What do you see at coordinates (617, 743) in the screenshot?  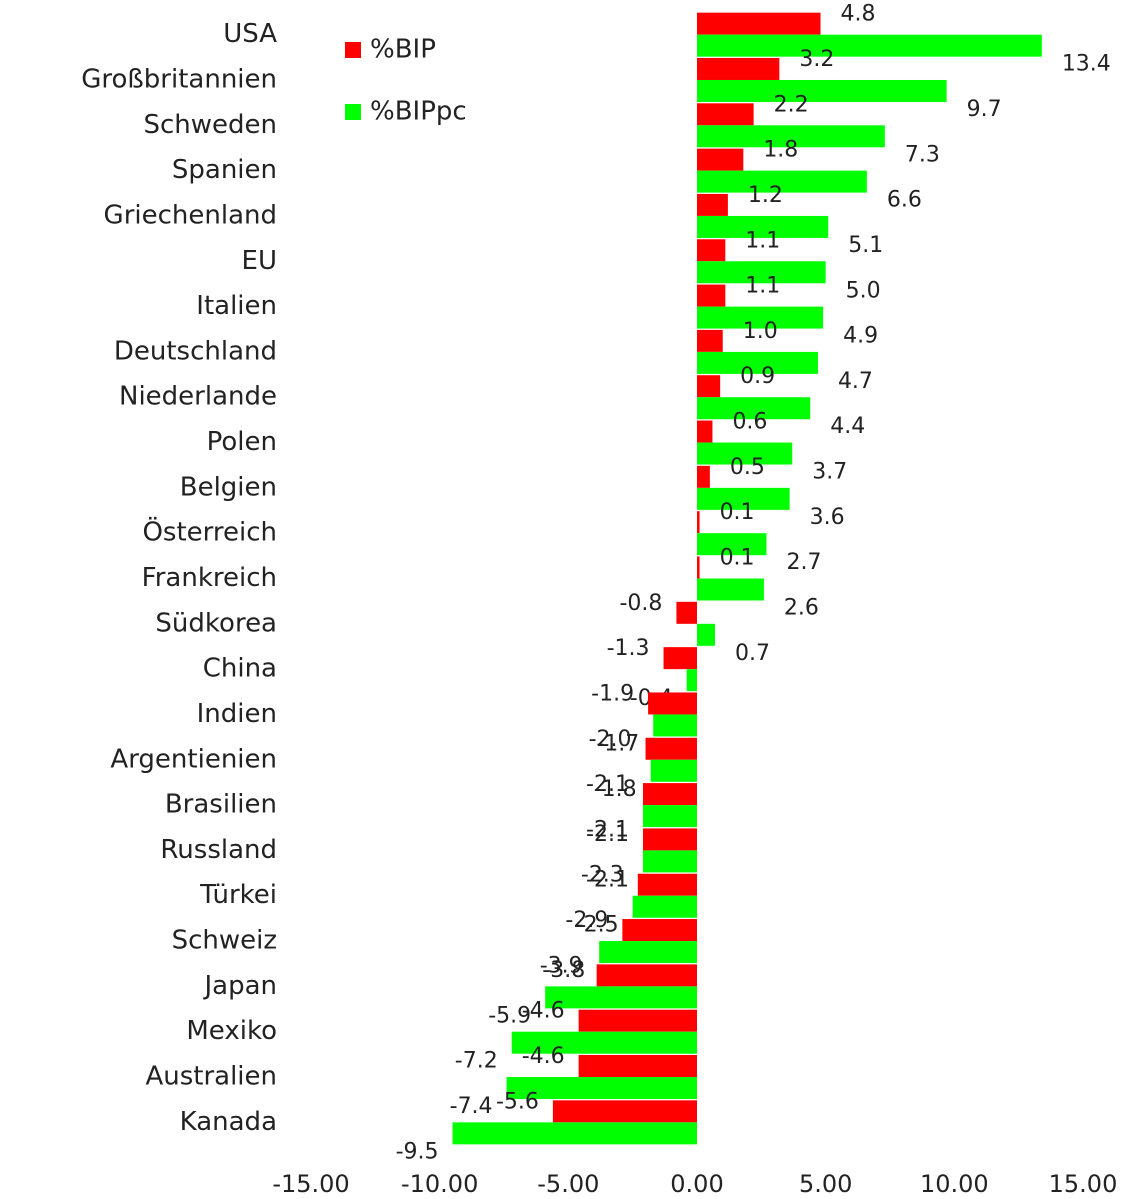 I see `value-label: -1.7` at bounding box center [617, 743].